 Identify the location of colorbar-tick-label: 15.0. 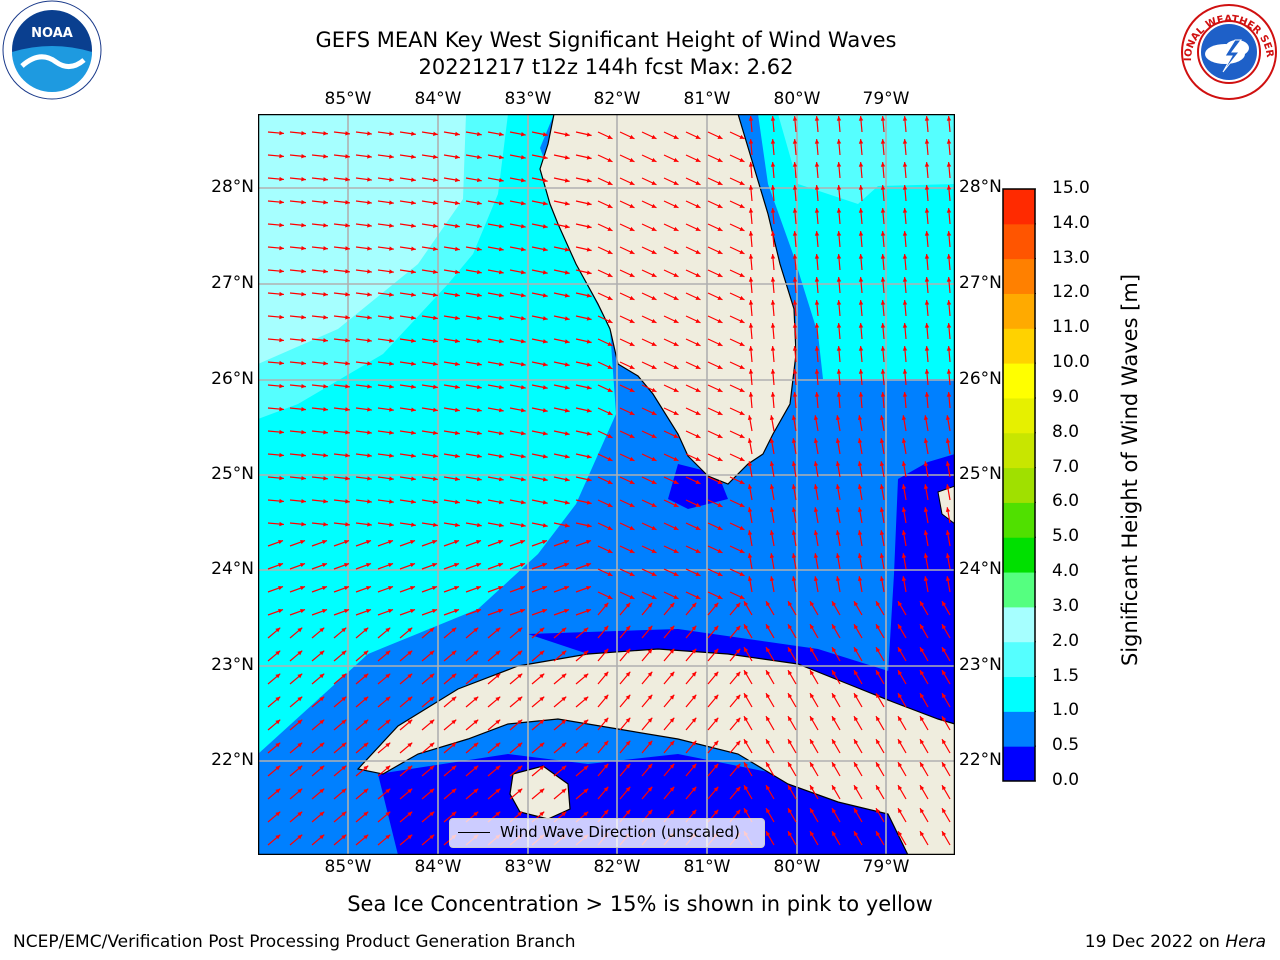
(1071, 188).